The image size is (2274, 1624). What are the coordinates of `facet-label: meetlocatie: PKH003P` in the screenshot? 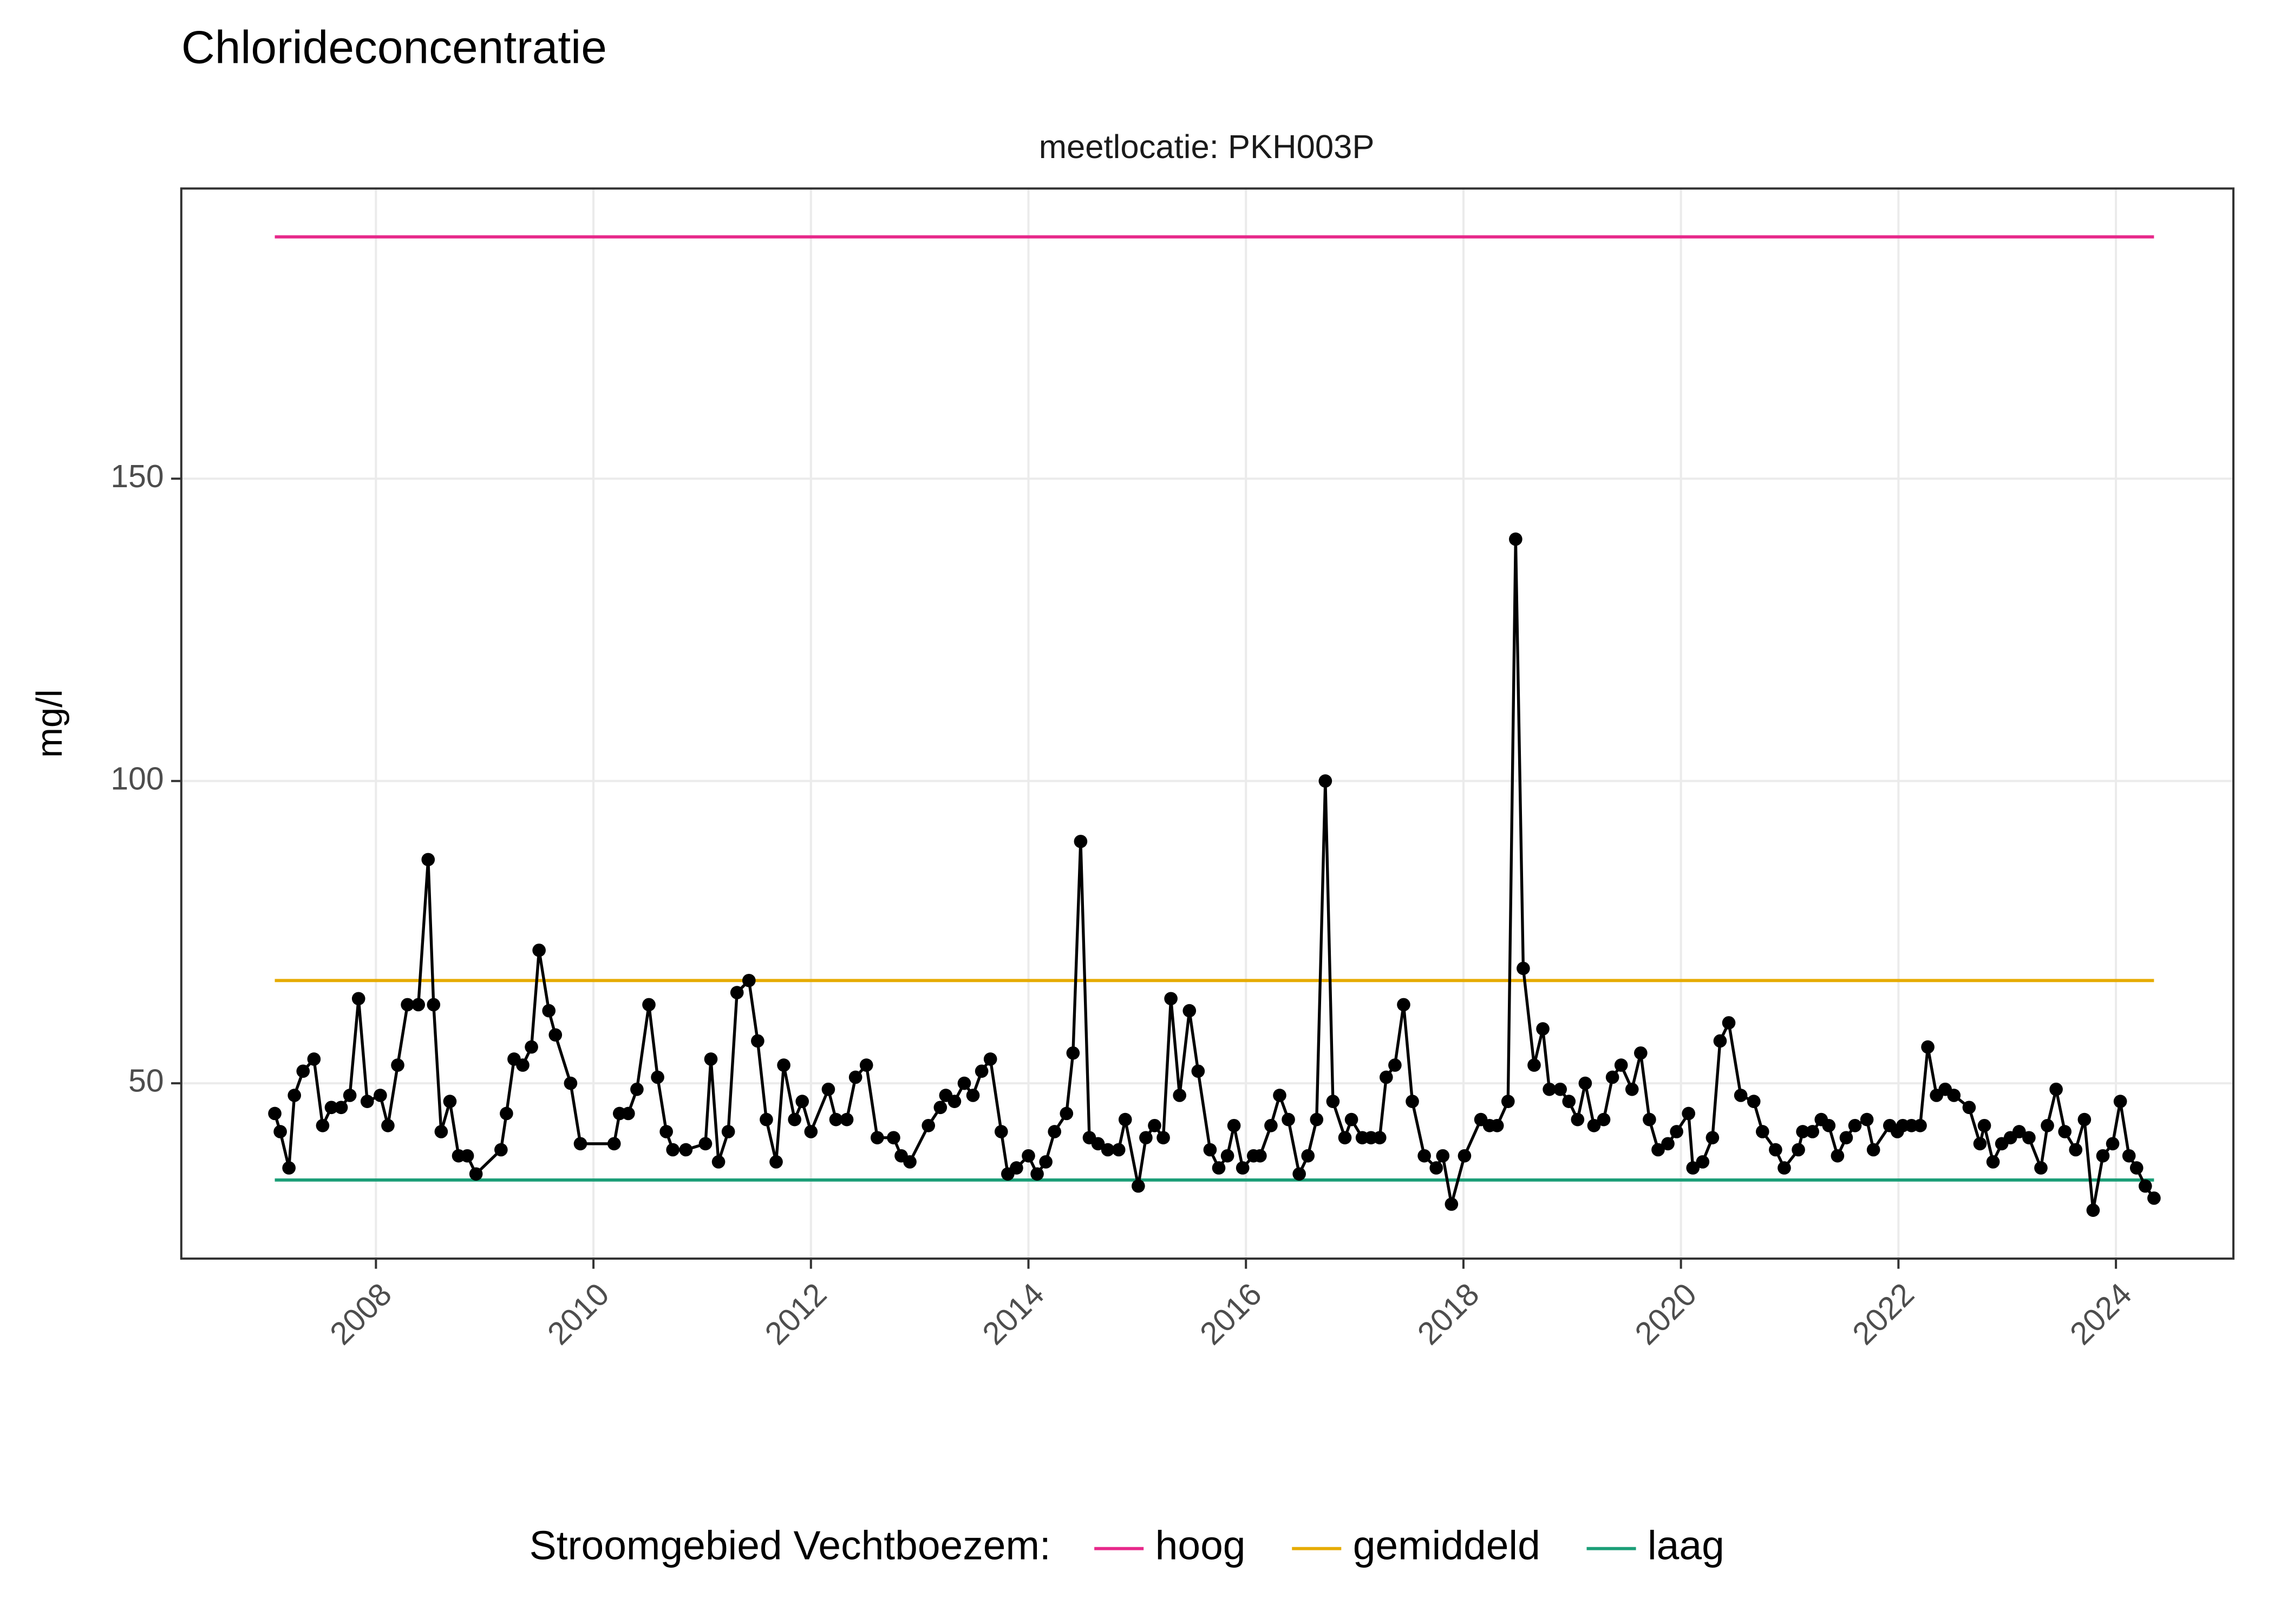 It's located at (1207, 147).